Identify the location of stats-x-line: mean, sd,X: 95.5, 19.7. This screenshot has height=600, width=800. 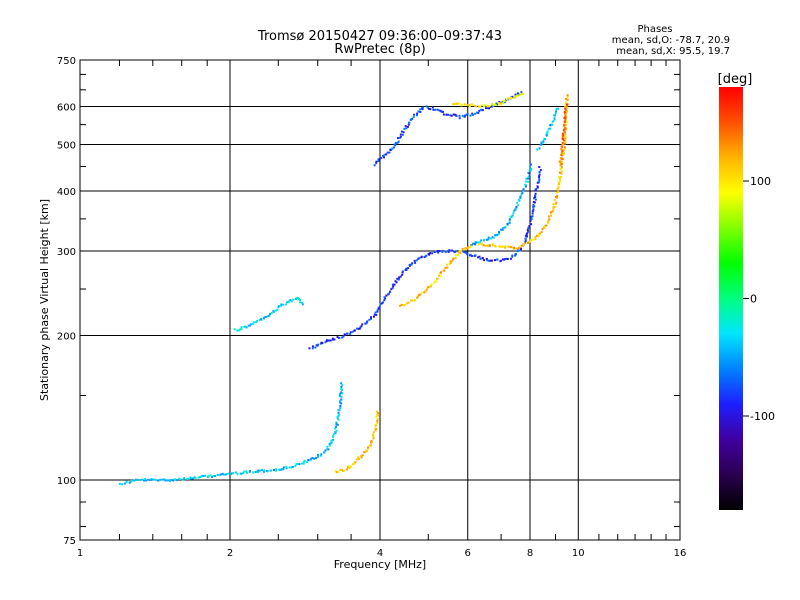
(673, 51).